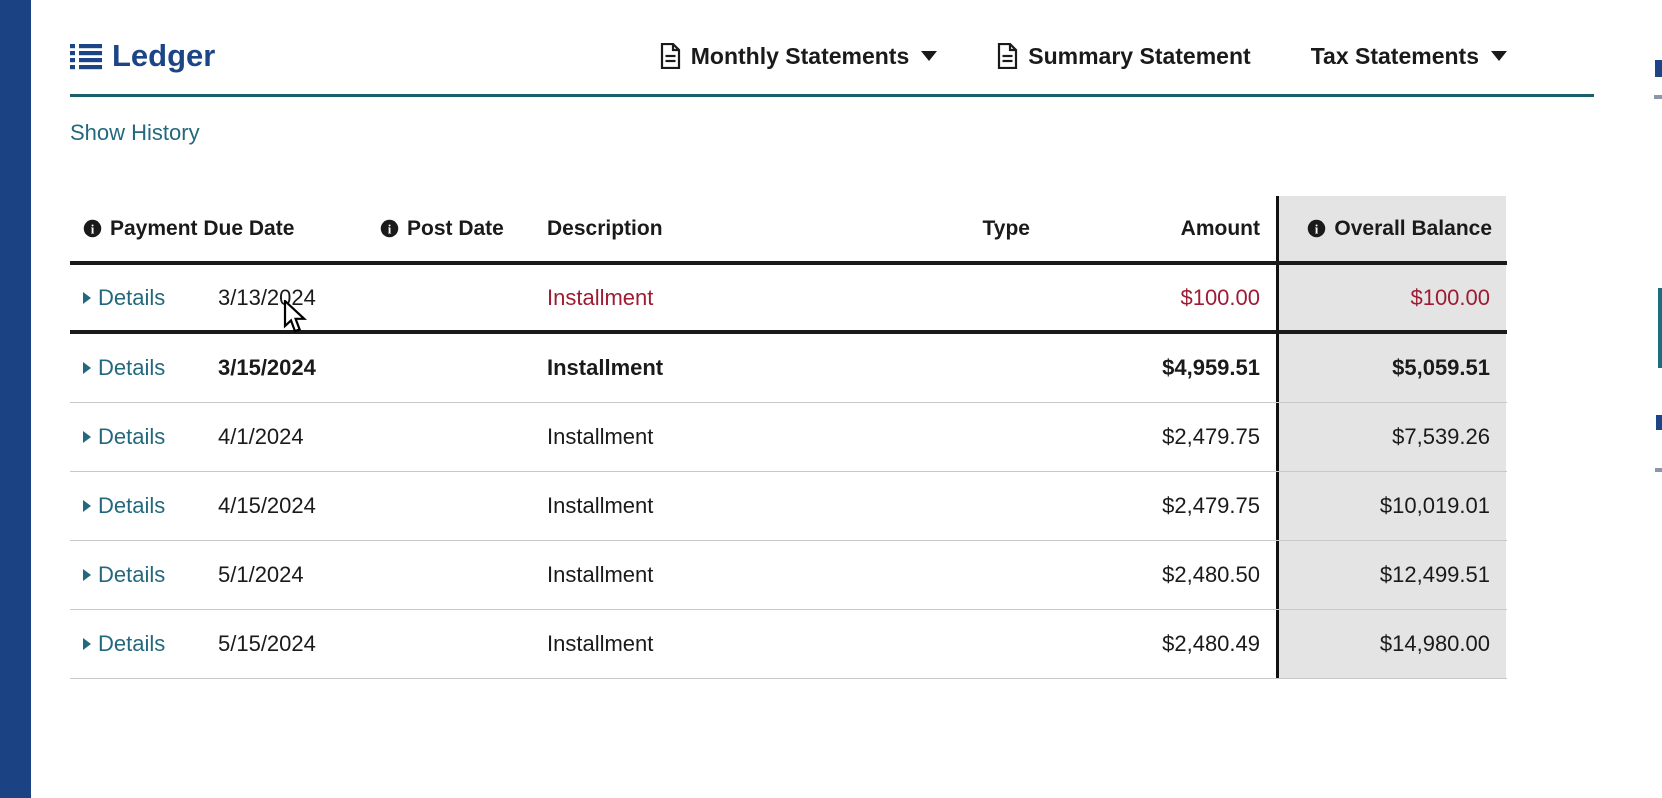 The width and height of the screenshot is (1662, 798). Describe the element at coordinates (1391, 228) in the screenshot. I see `column-header-overall-balance: i Overall Balance` at that location.